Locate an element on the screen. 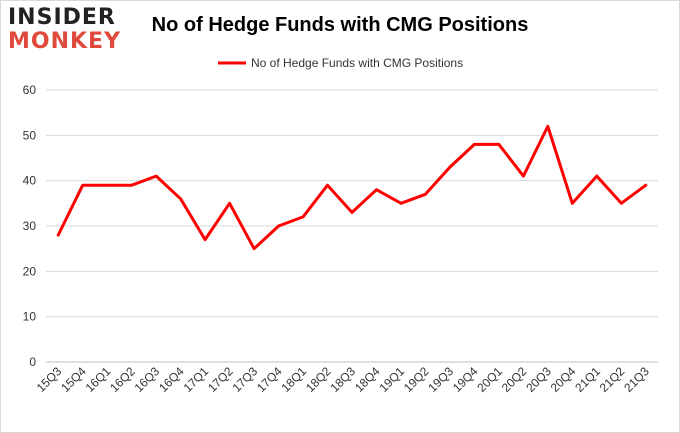 This screenshot has height=433, width=680. x-tick-label: 20Q2 is located at coordinates (514, 379).